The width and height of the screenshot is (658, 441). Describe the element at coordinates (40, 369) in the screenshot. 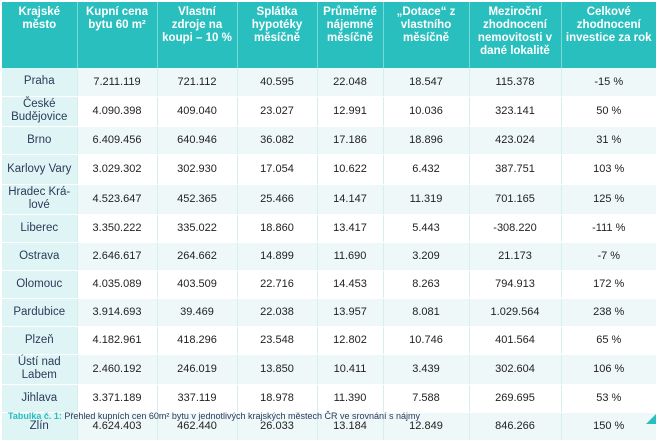

I see `city-name-cell: Ústí nad Labem` at that location.